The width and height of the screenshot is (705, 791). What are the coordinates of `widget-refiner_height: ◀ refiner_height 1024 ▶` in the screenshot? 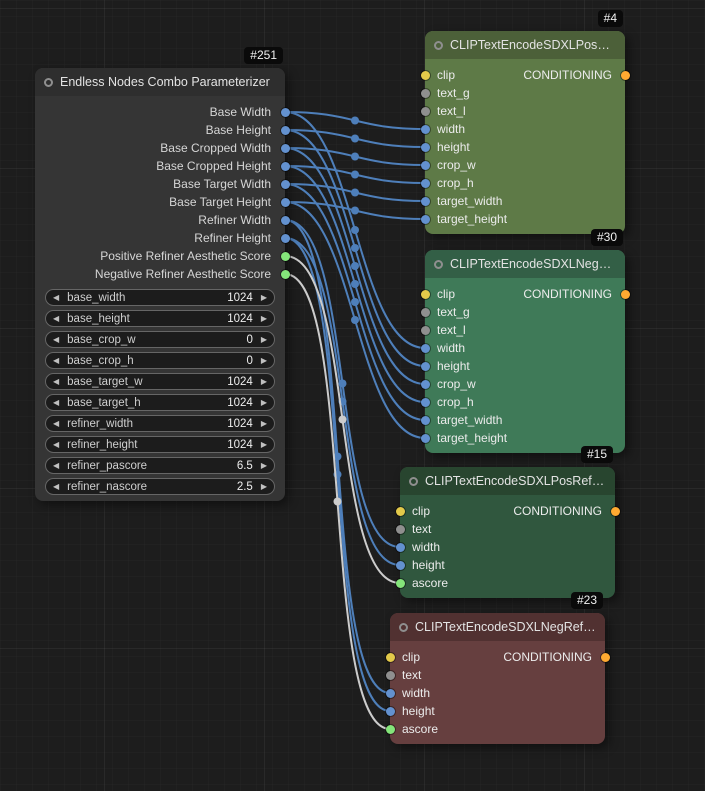 It's located at (160, 444).